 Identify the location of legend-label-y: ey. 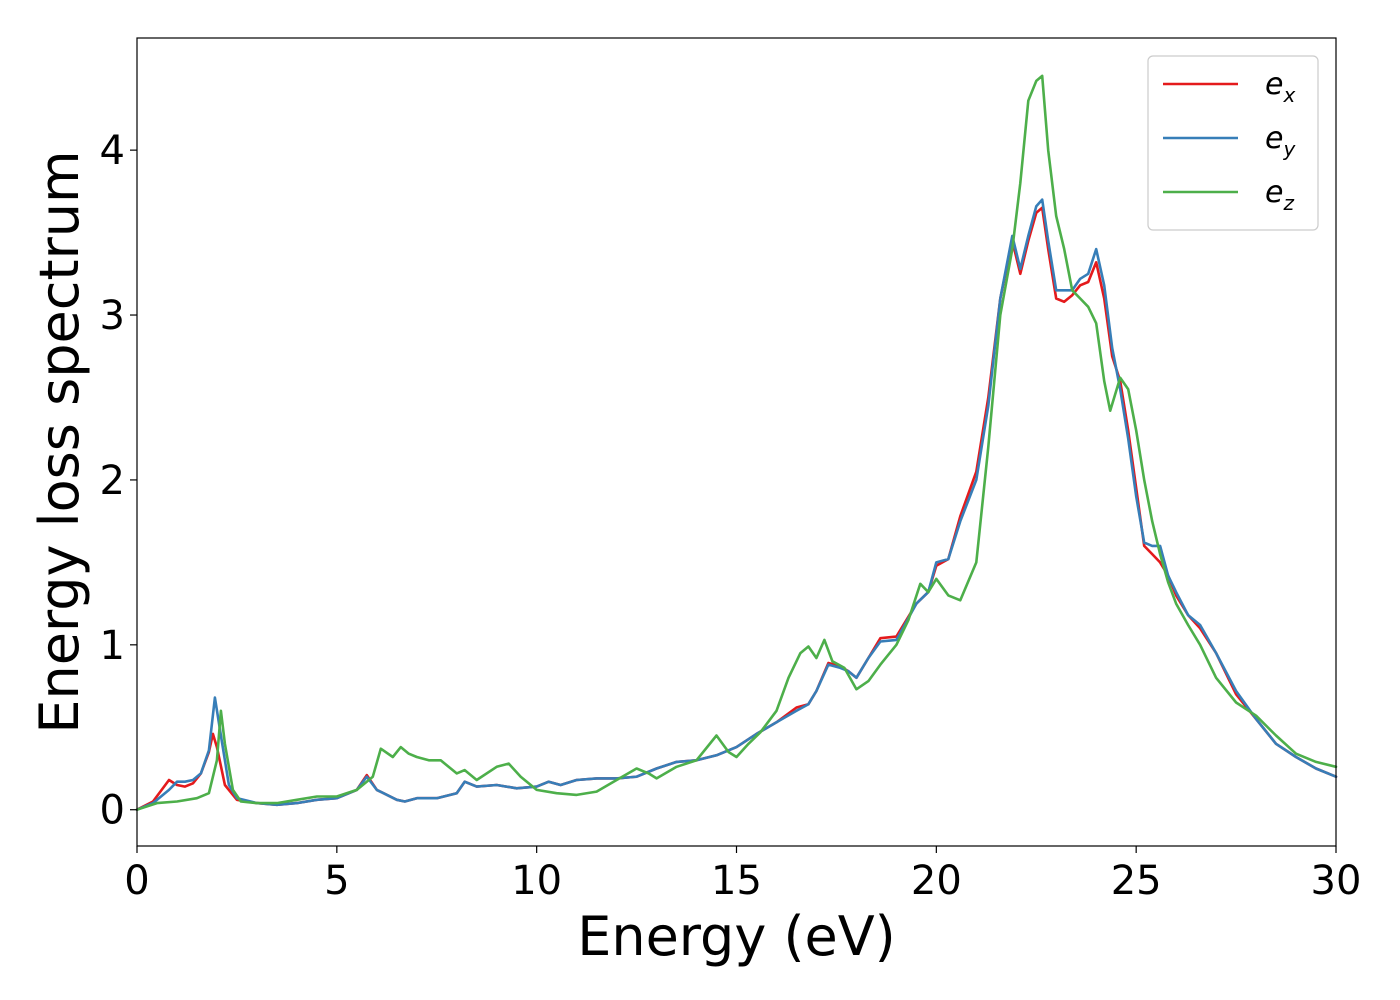
(1280, 141).